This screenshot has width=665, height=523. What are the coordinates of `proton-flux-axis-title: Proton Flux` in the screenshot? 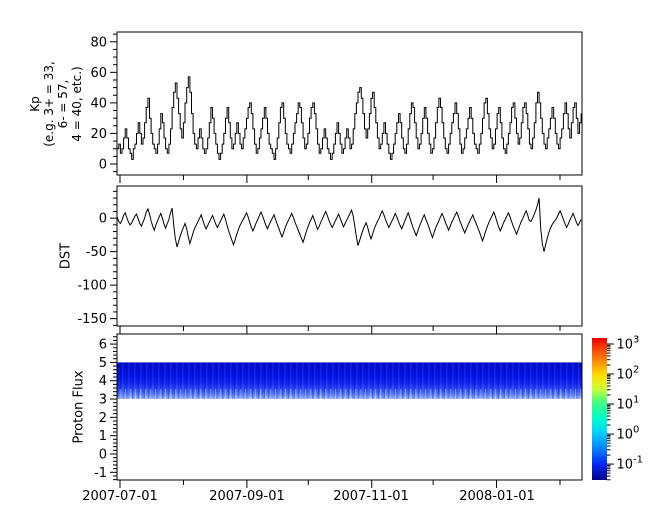 It's located at (79, 407).